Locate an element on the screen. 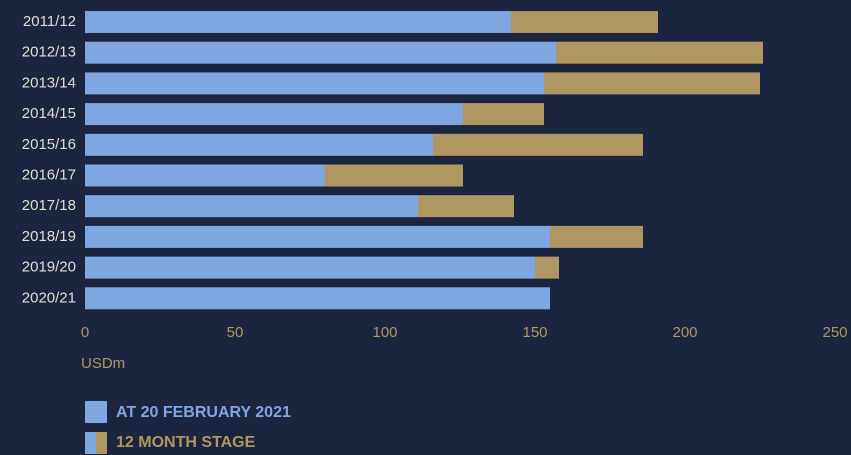 This screenshot has height=455, width=851. y-tick-label: 2015/16 is located at coordinates (49, 144).